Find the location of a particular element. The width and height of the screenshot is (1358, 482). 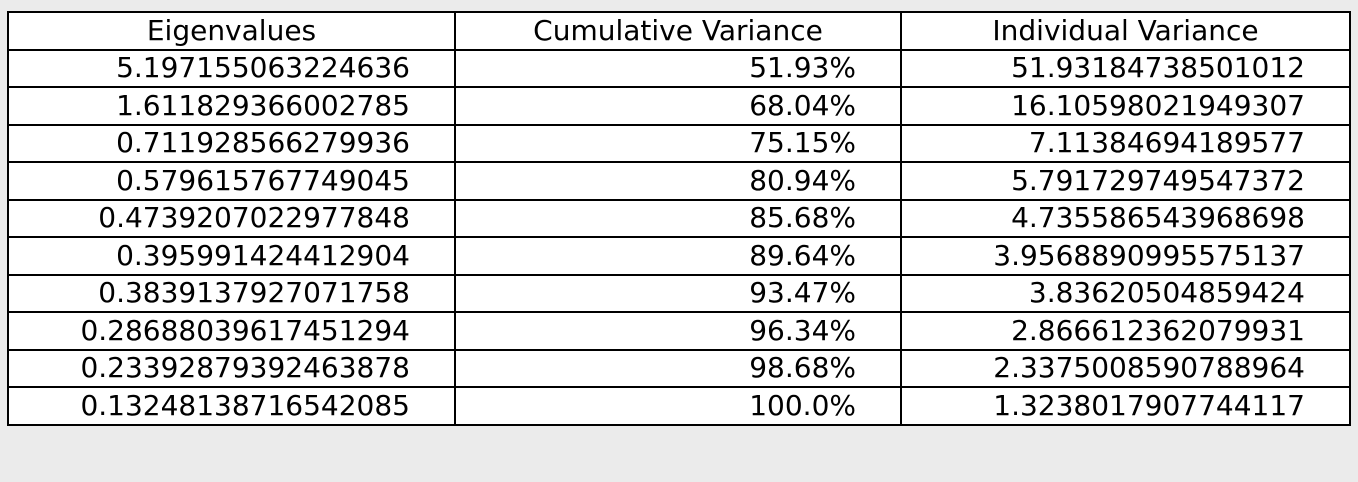

table-row: 5.197155063224636 51.93% 51.93184738501012 is located at coordinates (679, 68).